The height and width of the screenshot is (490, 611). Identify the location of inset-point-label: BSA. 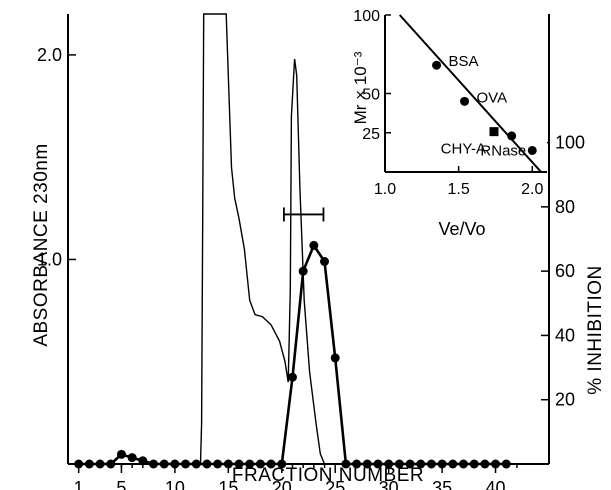
(464, 61).